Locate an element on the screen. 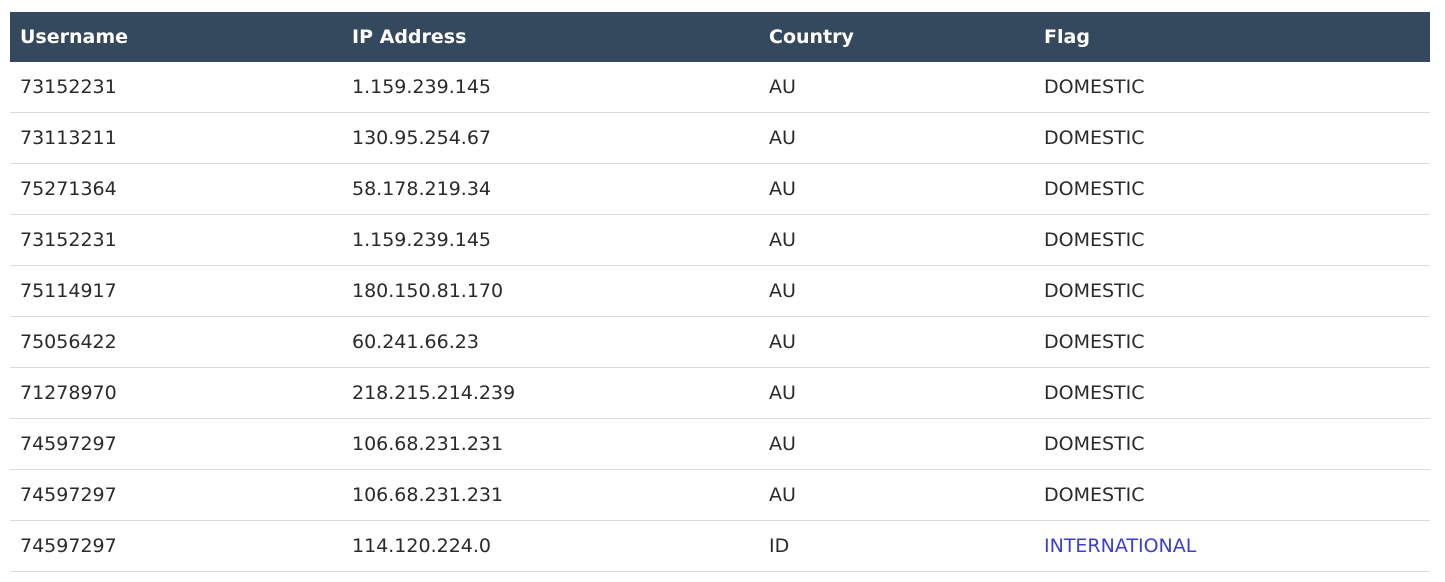 The height and width of the screenshot is (582, 1445). column-header-username: Username is located at coordinates (74, 37).